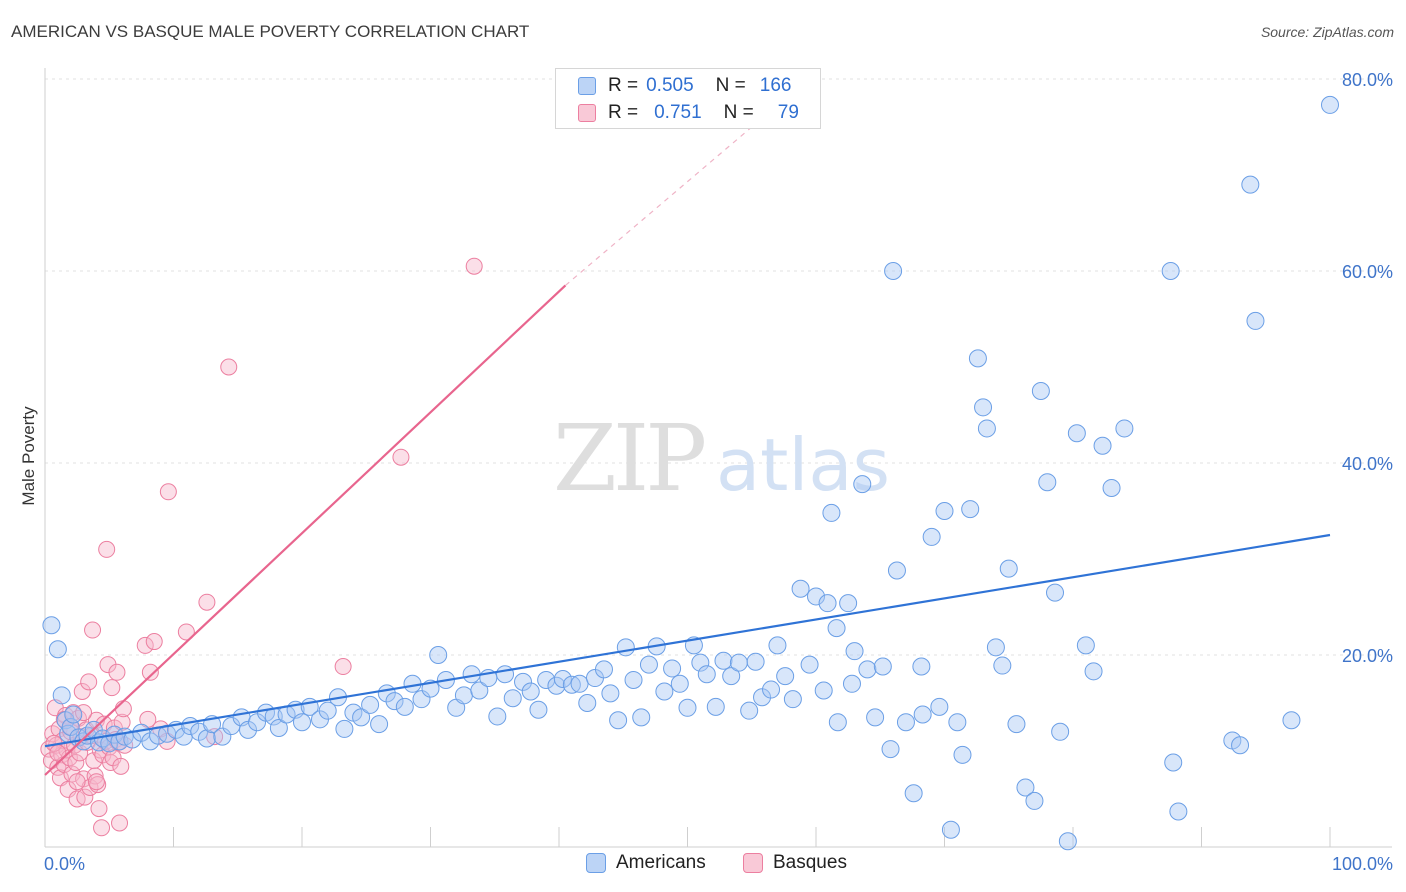  What do you see at coordinates (587, 86) in the screenshot?
I see `legend-swatch-americans` at bounding box center [587, 86].